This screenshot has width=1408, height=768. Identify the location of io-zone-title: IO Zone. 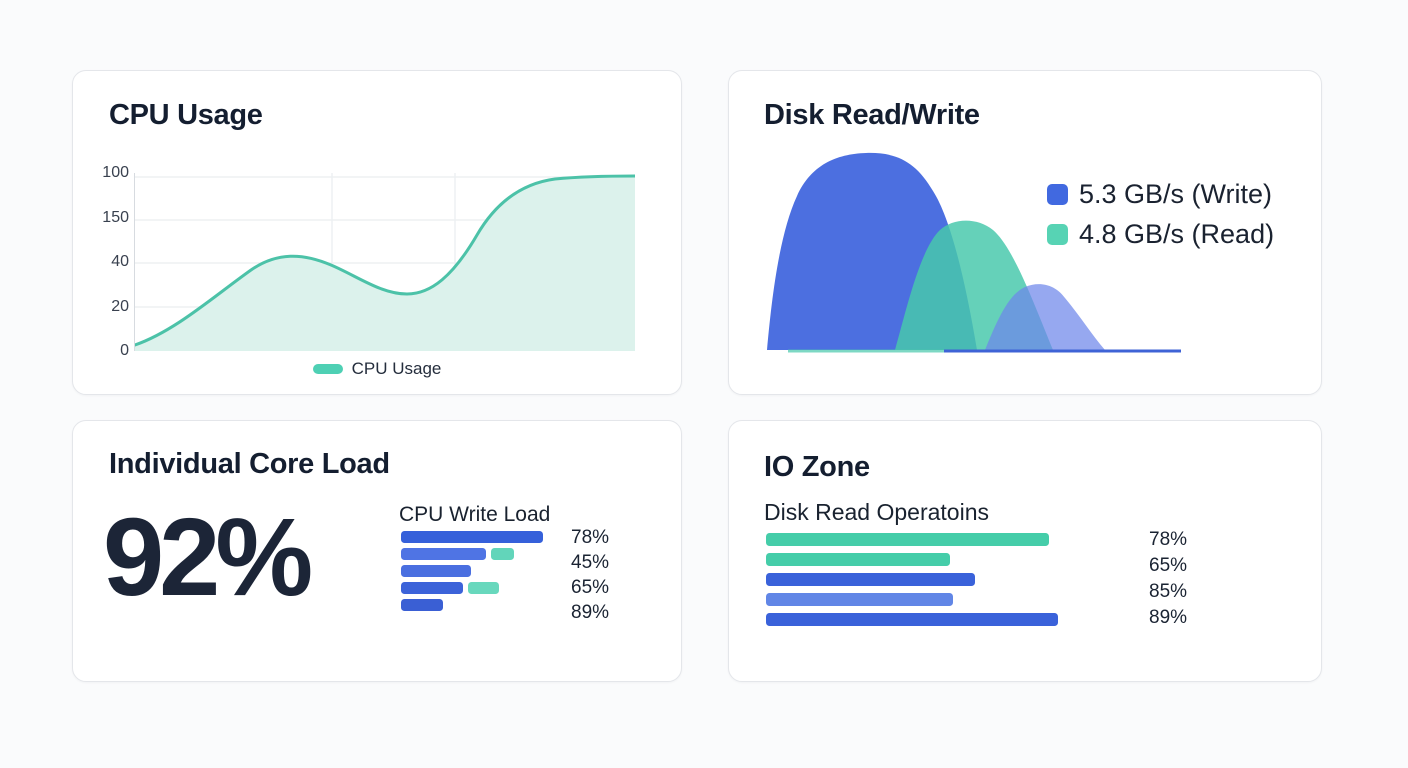
(817, 467).